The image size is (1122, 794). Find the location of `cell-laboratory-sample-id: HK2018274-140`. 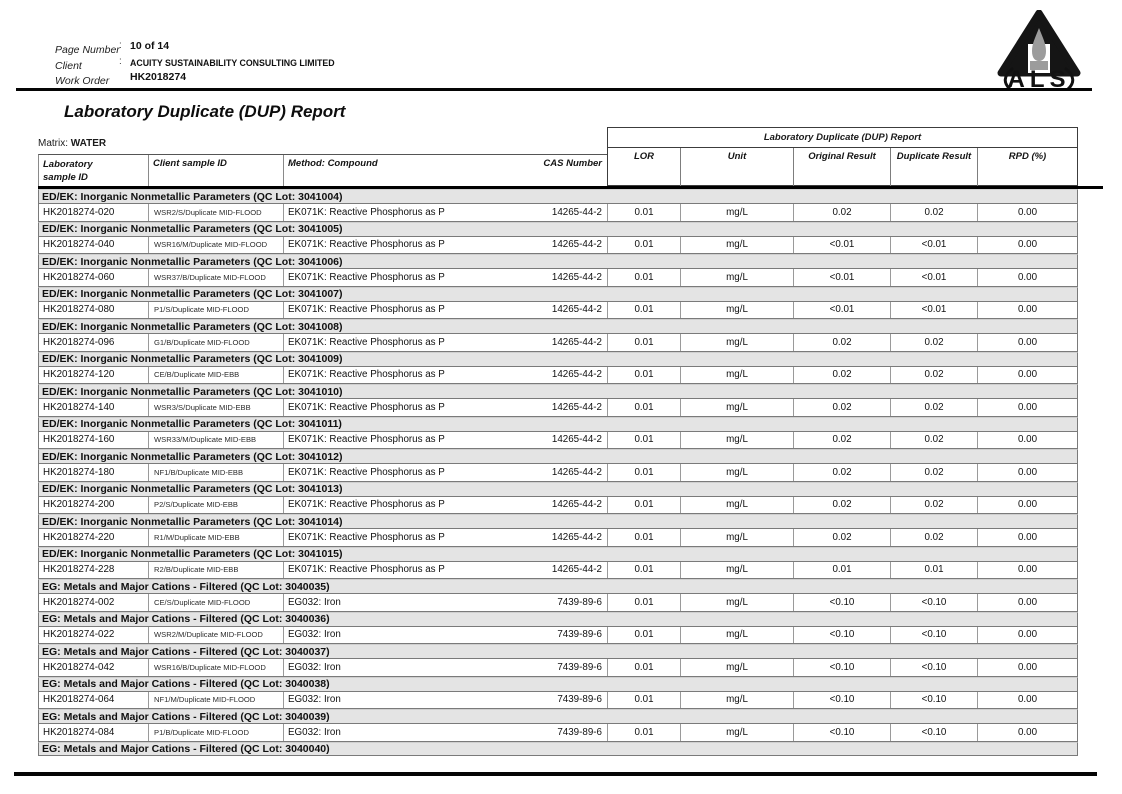

cell-laboratory-sample-id: HK2018274-140 is located at coordinates (94, 407).